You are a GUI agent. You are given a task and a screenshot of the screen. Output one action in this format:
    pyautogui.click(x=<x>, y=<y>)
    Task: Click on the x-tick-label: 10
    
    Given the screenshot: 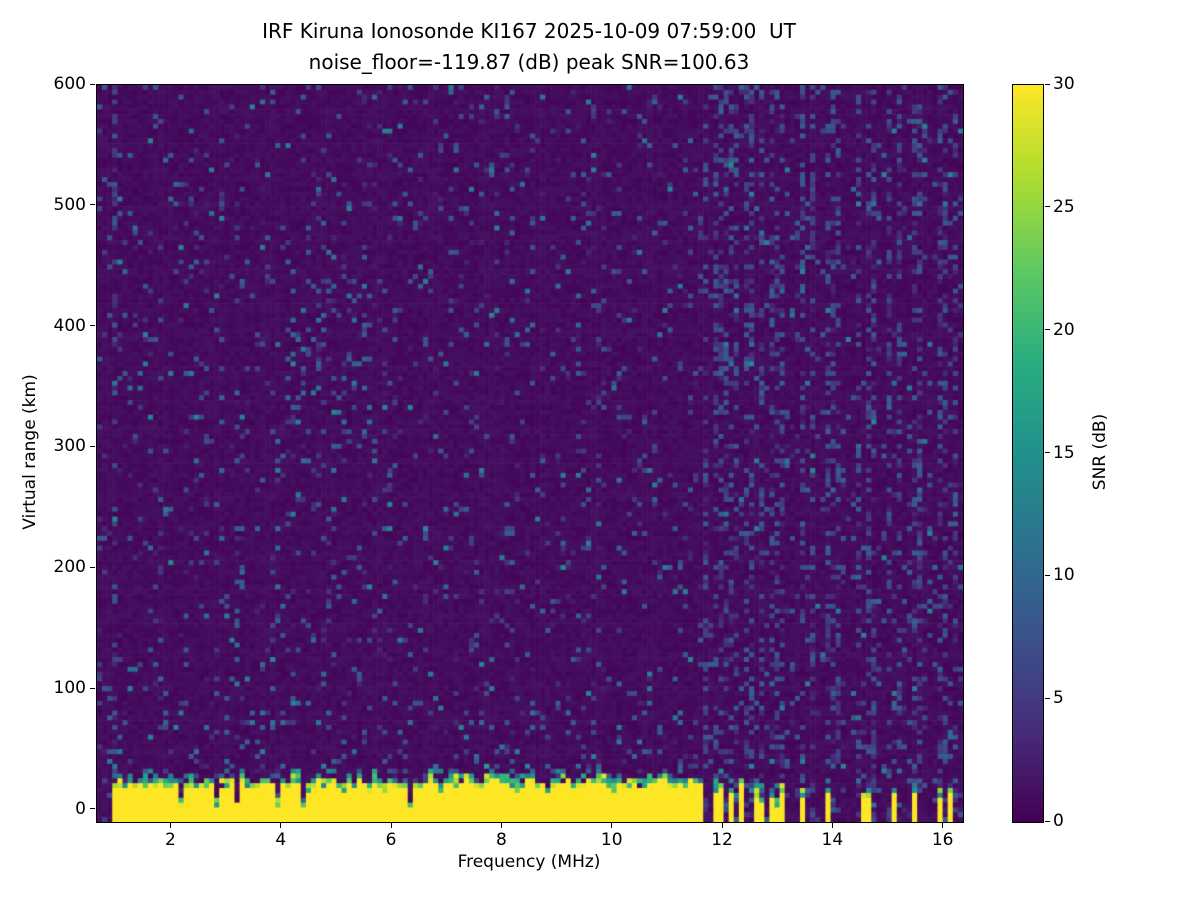 What is the action you would take?
    pyautogui.click(x=611, y=840)
    